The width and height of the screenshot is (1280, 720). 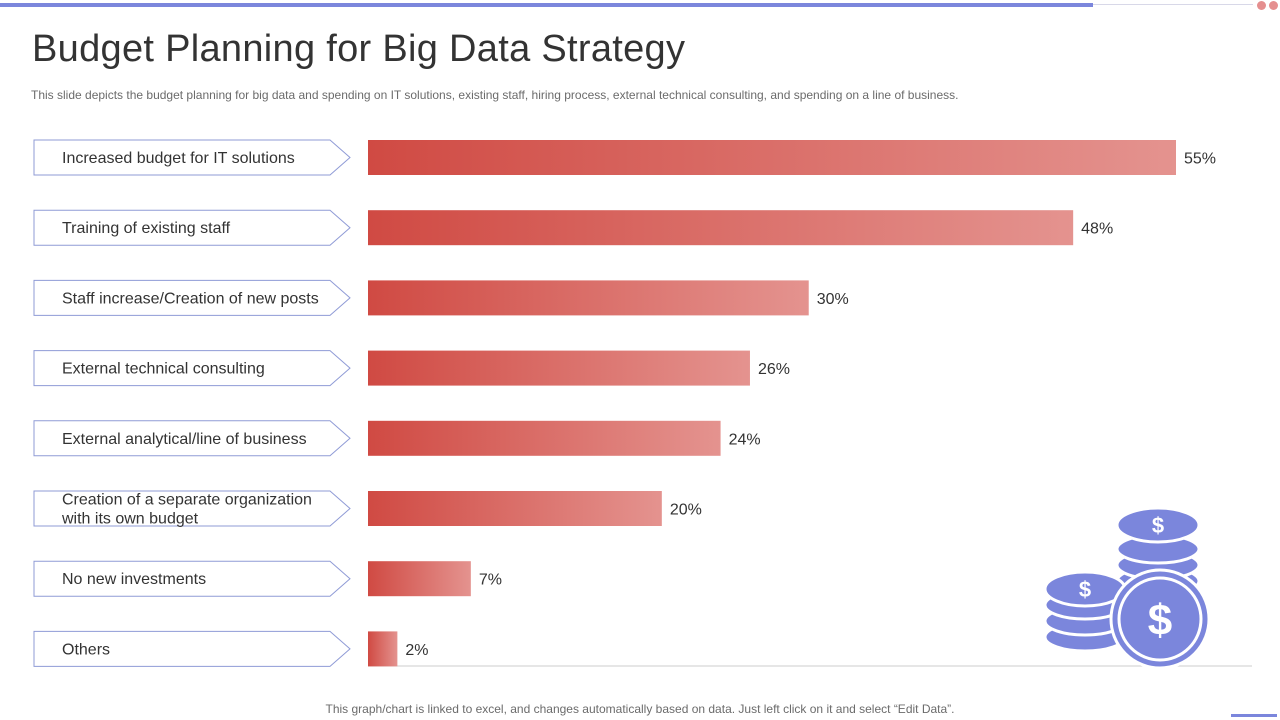 I want to click on bar-value-label: 30%, so click(x=833, y=299).